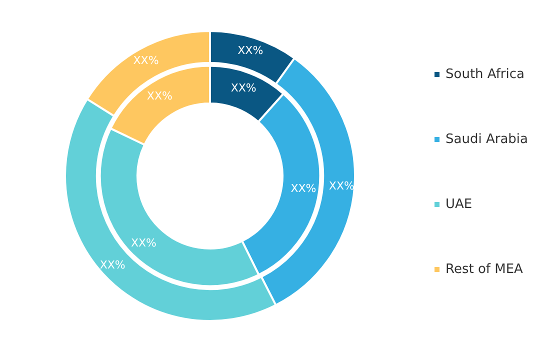 This screenshot has height=338, width=553. Describe the element at coordinates (459, 204) in the screenshot. I see `legend-label: UAE` at that location.